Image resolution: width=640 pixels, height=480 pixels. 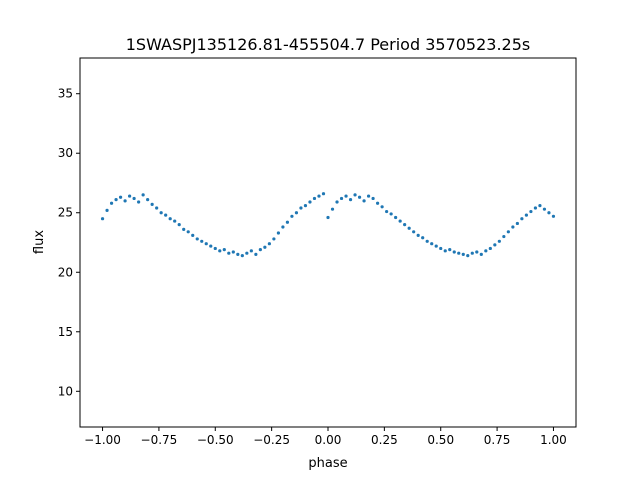 I want to click on x-tick-label: 1.00, so click(x=553, y=440).